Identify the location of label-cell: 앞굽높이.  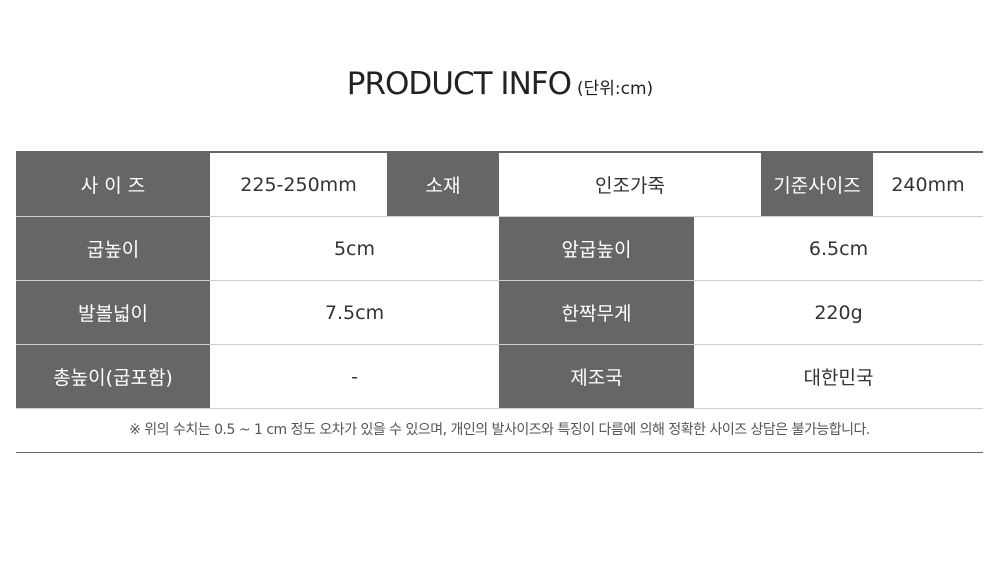
(596, 248).